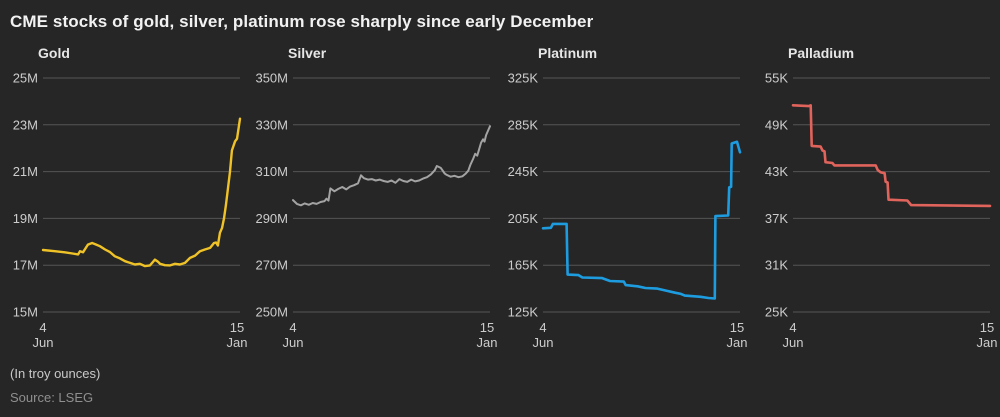  What do you see at coordinates (25, 78) in the screenshot?
I see `y-tick-label: 25M` at bounding box center [25, 78].